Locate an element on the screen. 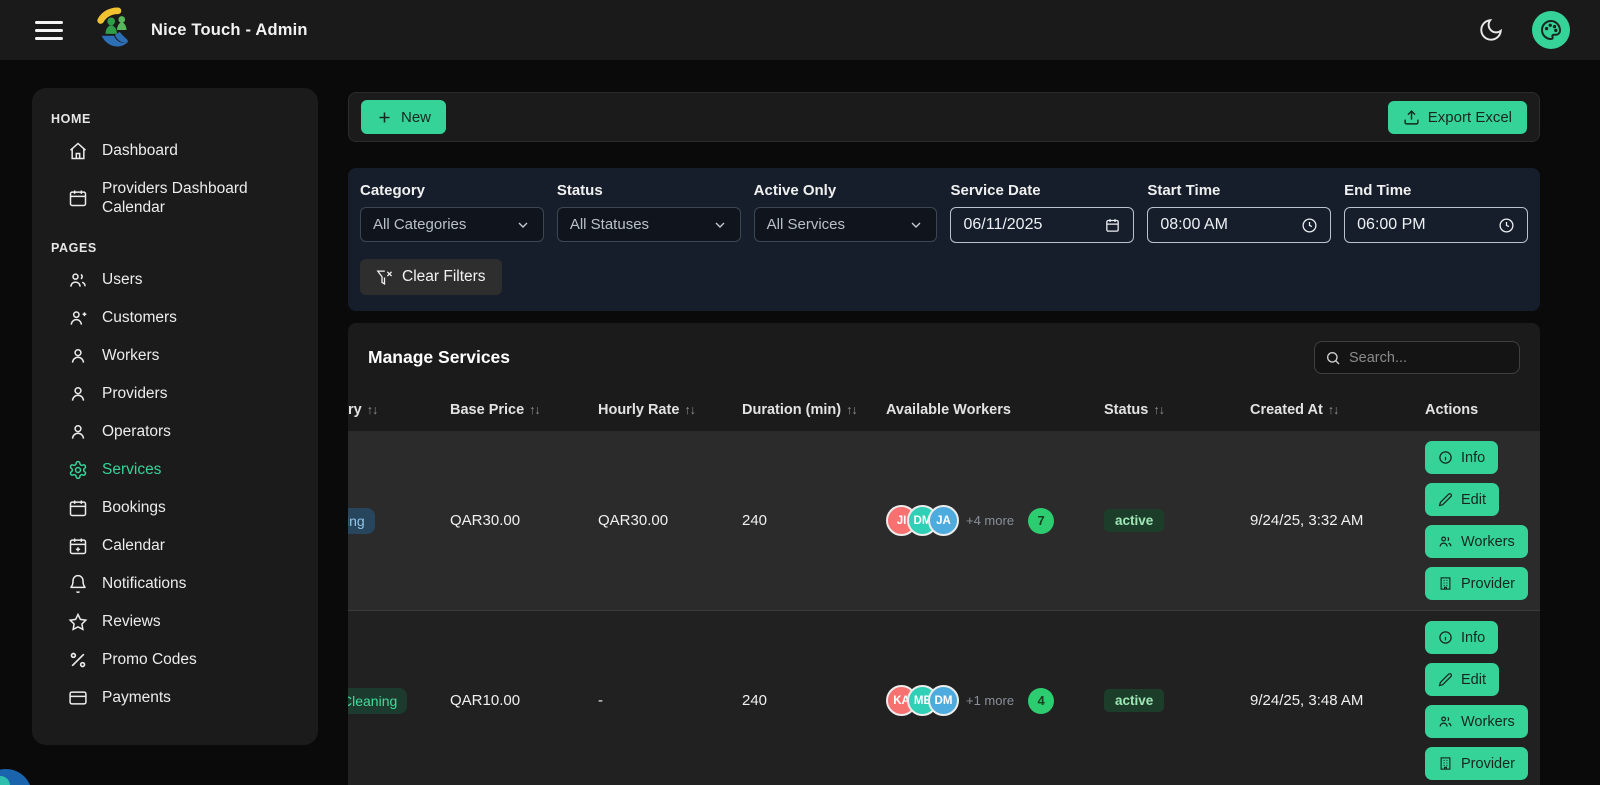  sidebar-item-notifications: Notifications is located at coordinates (175, 584).